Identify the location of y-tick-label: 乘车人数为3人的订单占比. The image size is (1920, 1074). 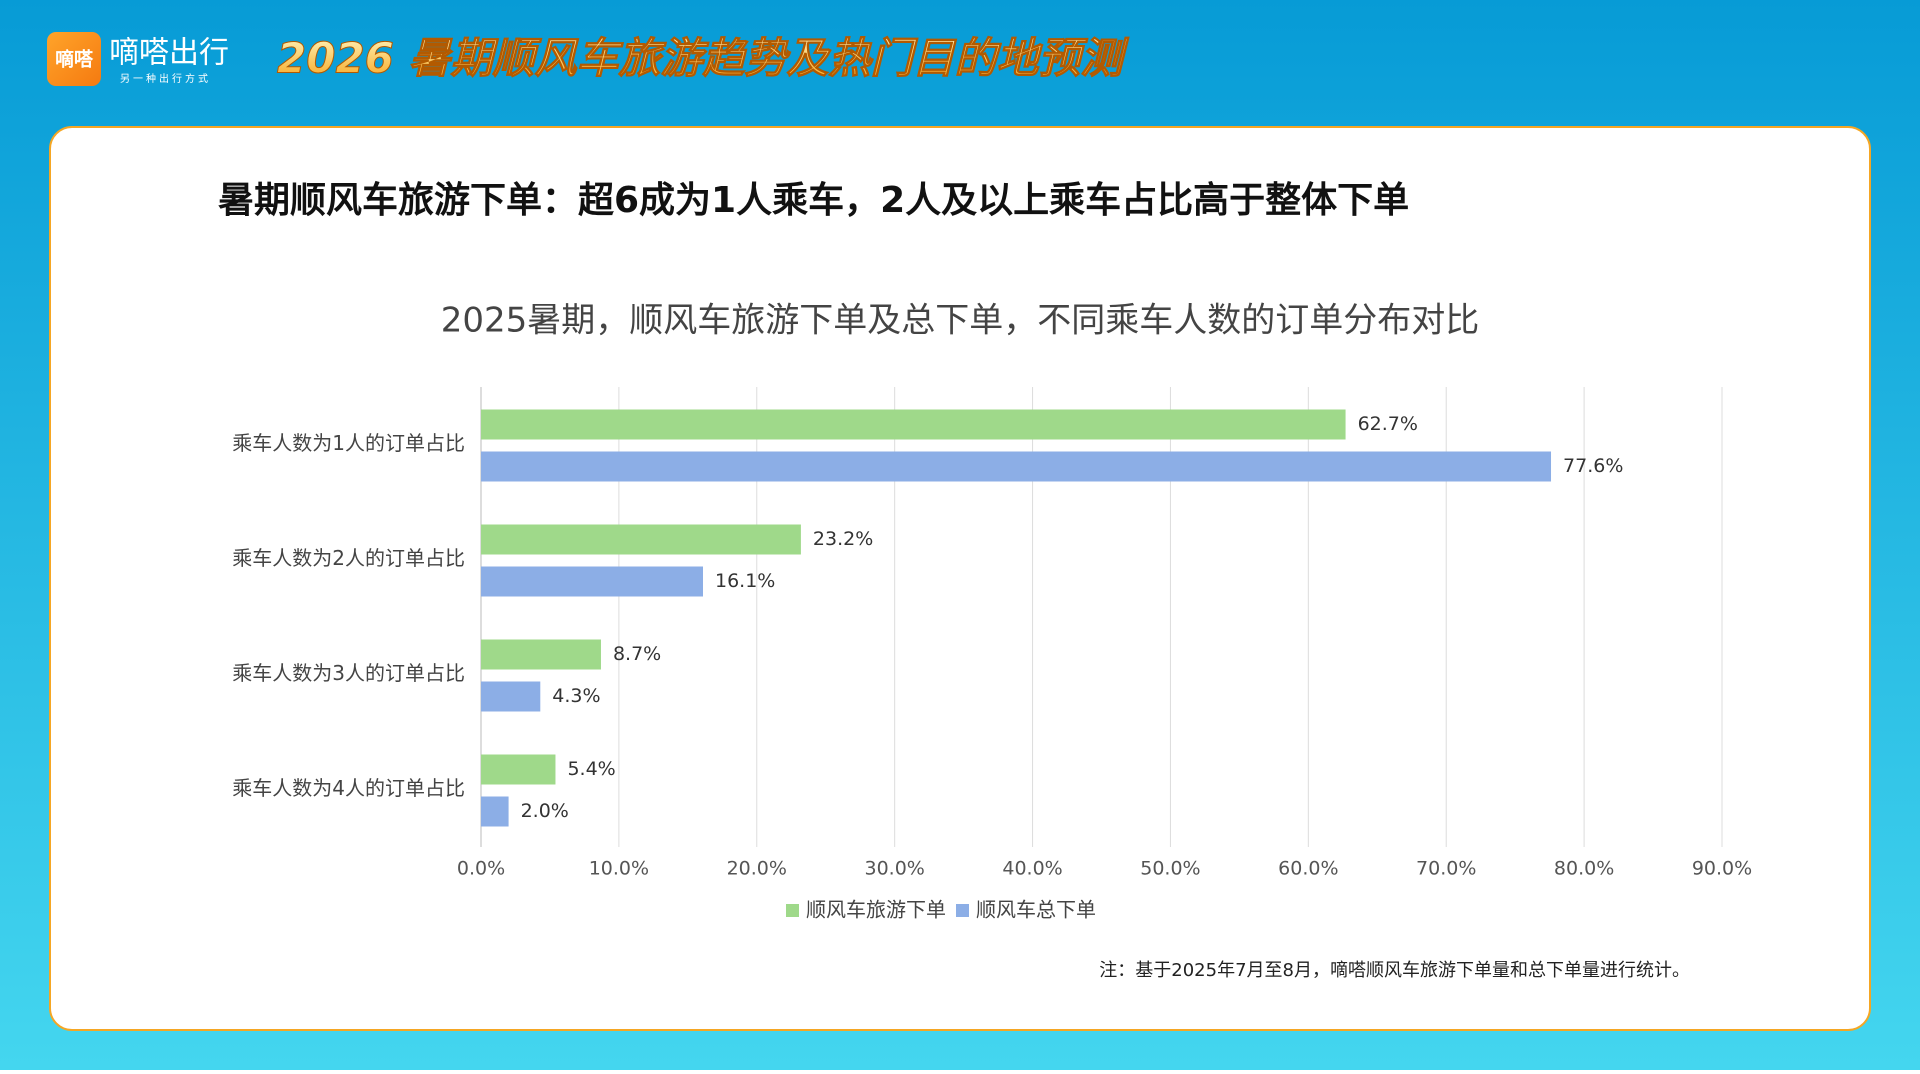
(348, 673).